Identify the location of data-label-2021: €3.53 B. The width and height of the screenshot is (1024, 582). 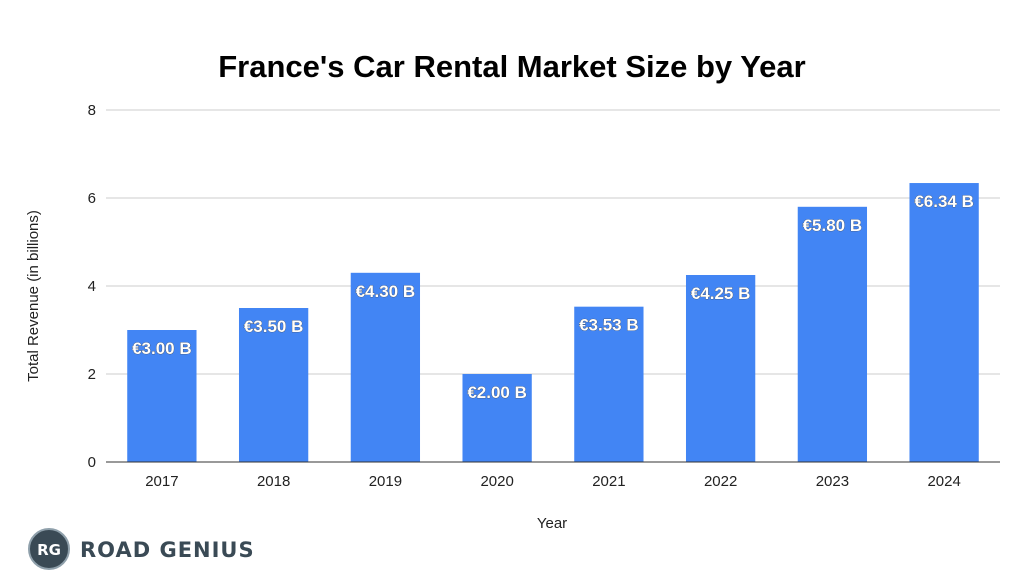
(609, 325).